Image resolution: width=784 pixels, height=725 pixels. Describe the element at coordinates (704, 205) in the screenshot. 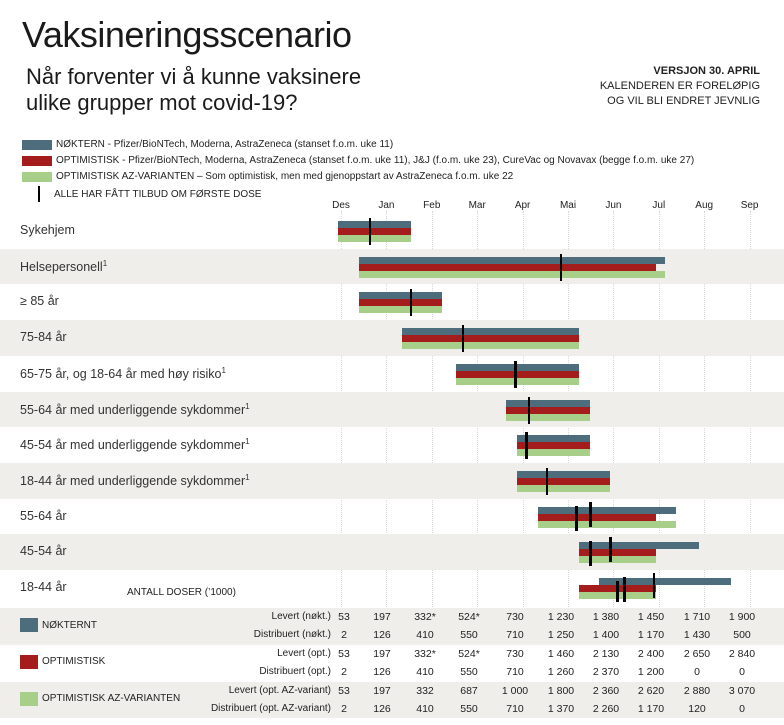

I see `month-label-aug: Aug` at that location.